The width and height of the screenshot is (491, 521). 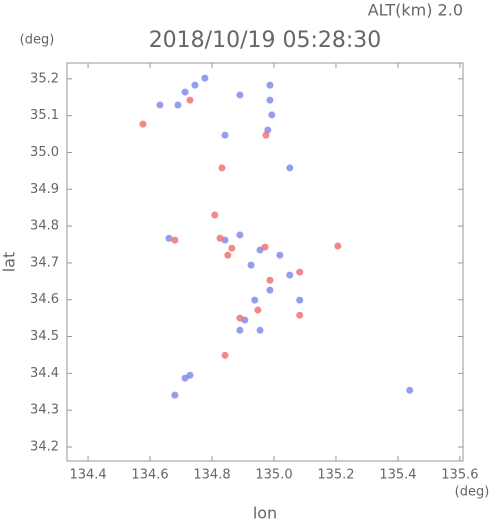 I want to click on x-tick-label: 134.4, so click(x=87, y=475).